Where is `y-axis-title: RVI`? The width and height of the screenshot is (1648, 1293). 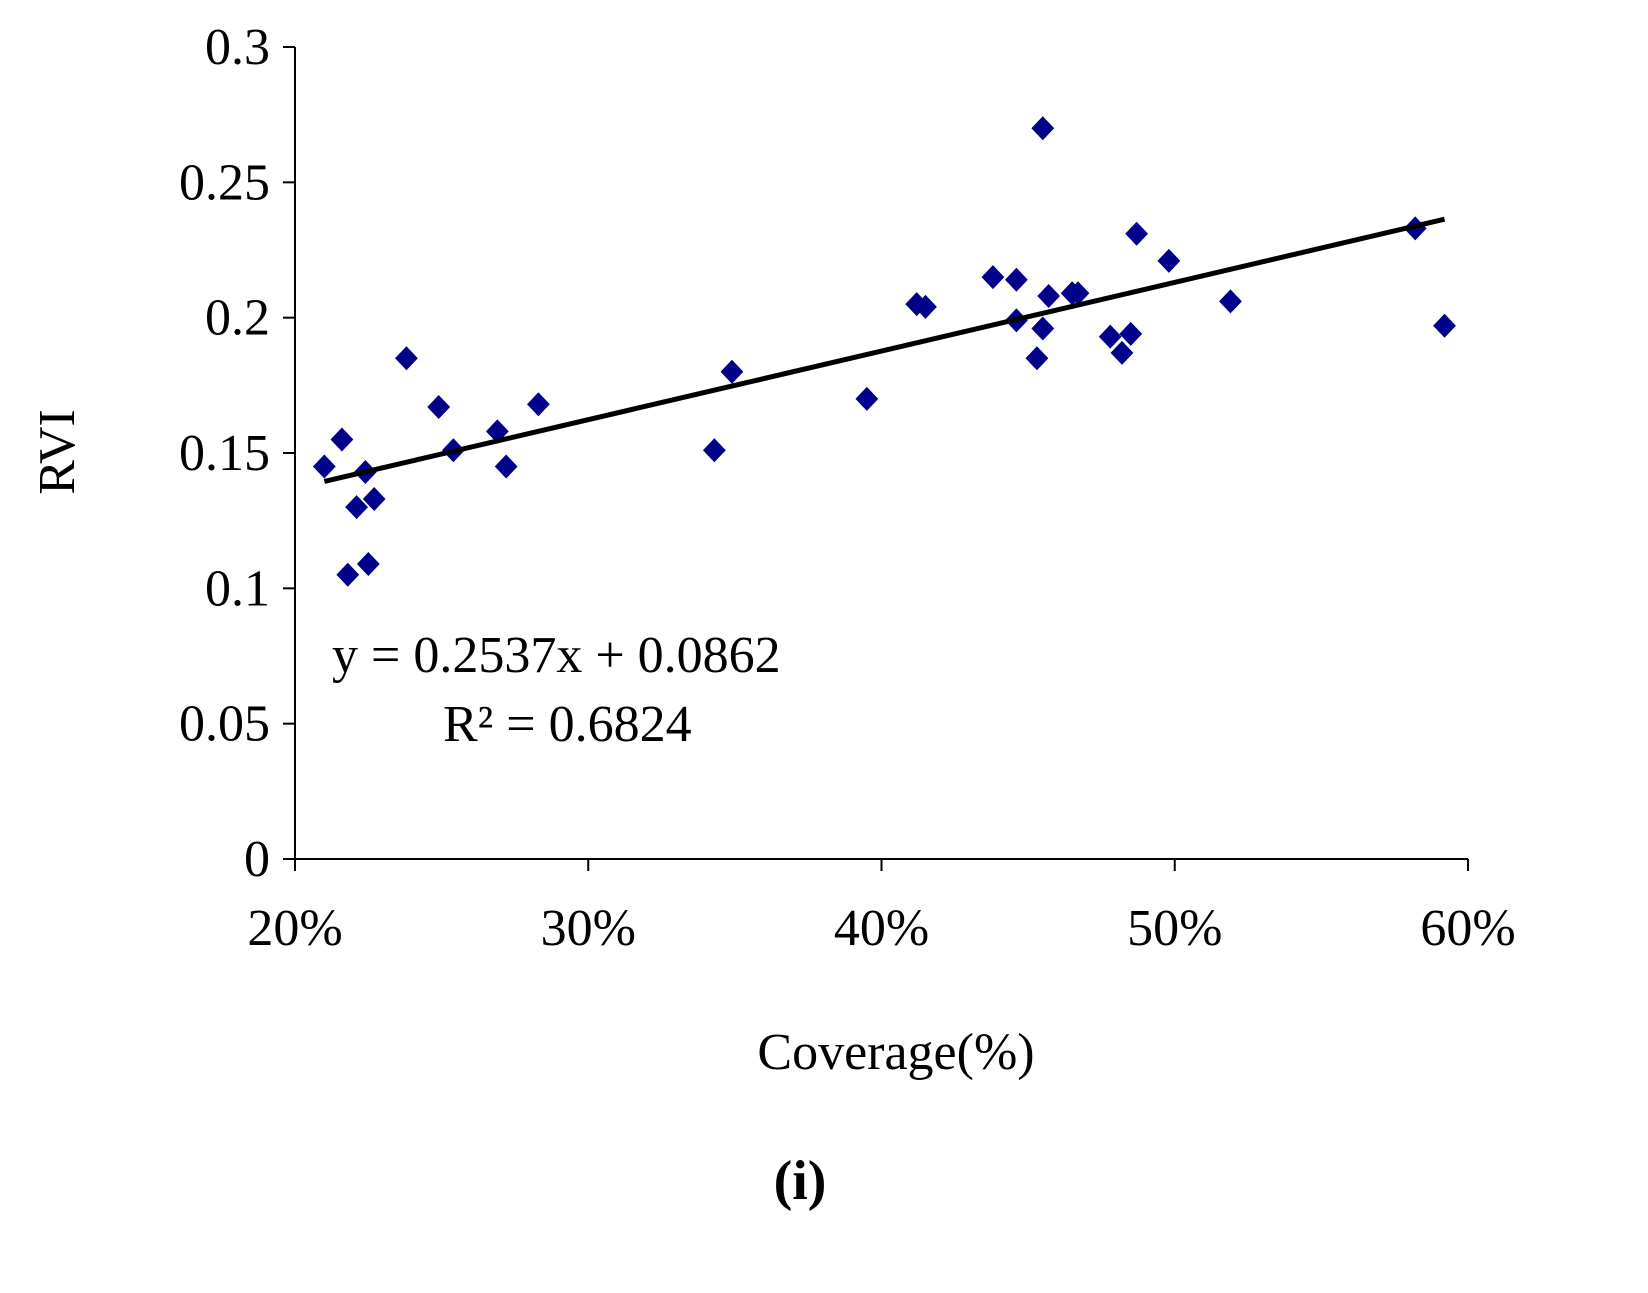 y-axis-title: RVI is located at coordinates (57, 451).